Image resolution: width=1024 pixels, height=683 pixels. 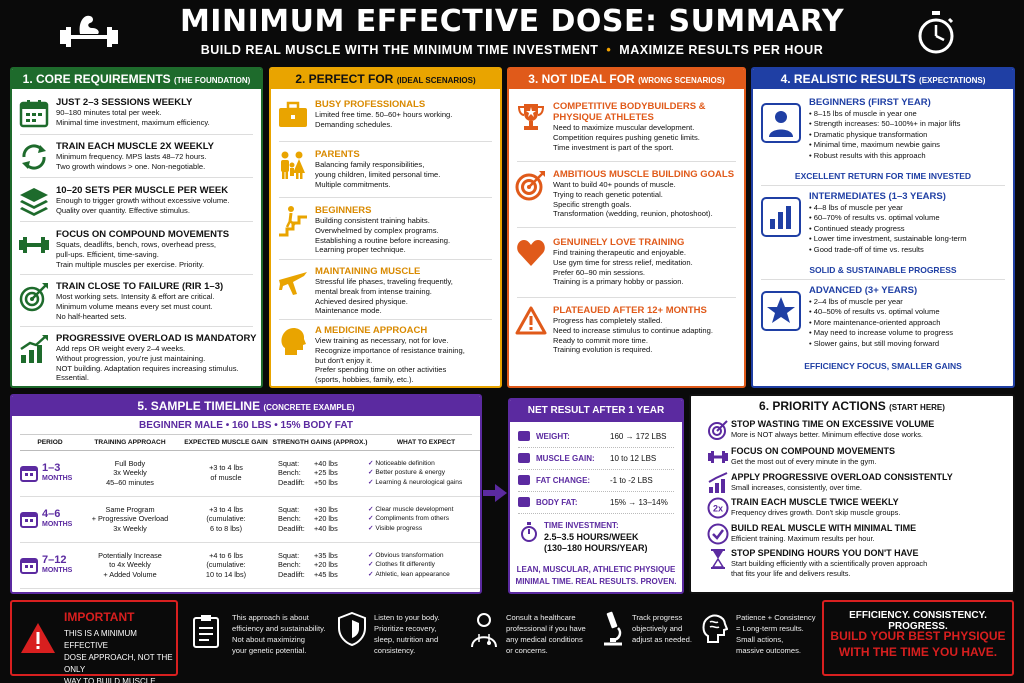 I want to click on shield-icon, so click(x=352, y=629).